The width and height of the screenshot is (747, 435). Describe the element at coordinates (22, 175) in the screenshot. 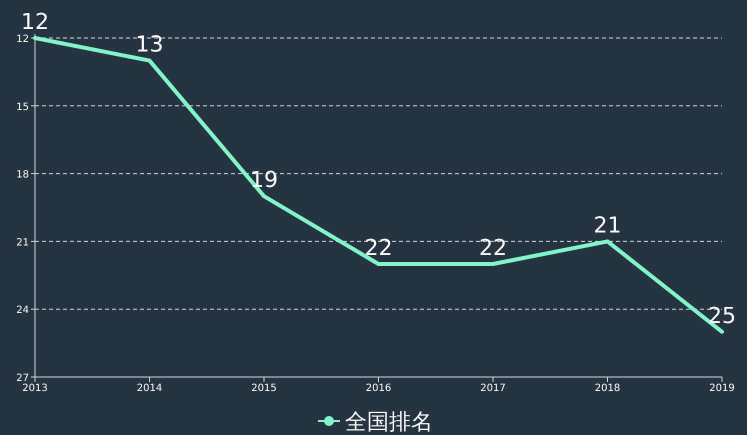

I see `y-tick-label: 18` at that location.